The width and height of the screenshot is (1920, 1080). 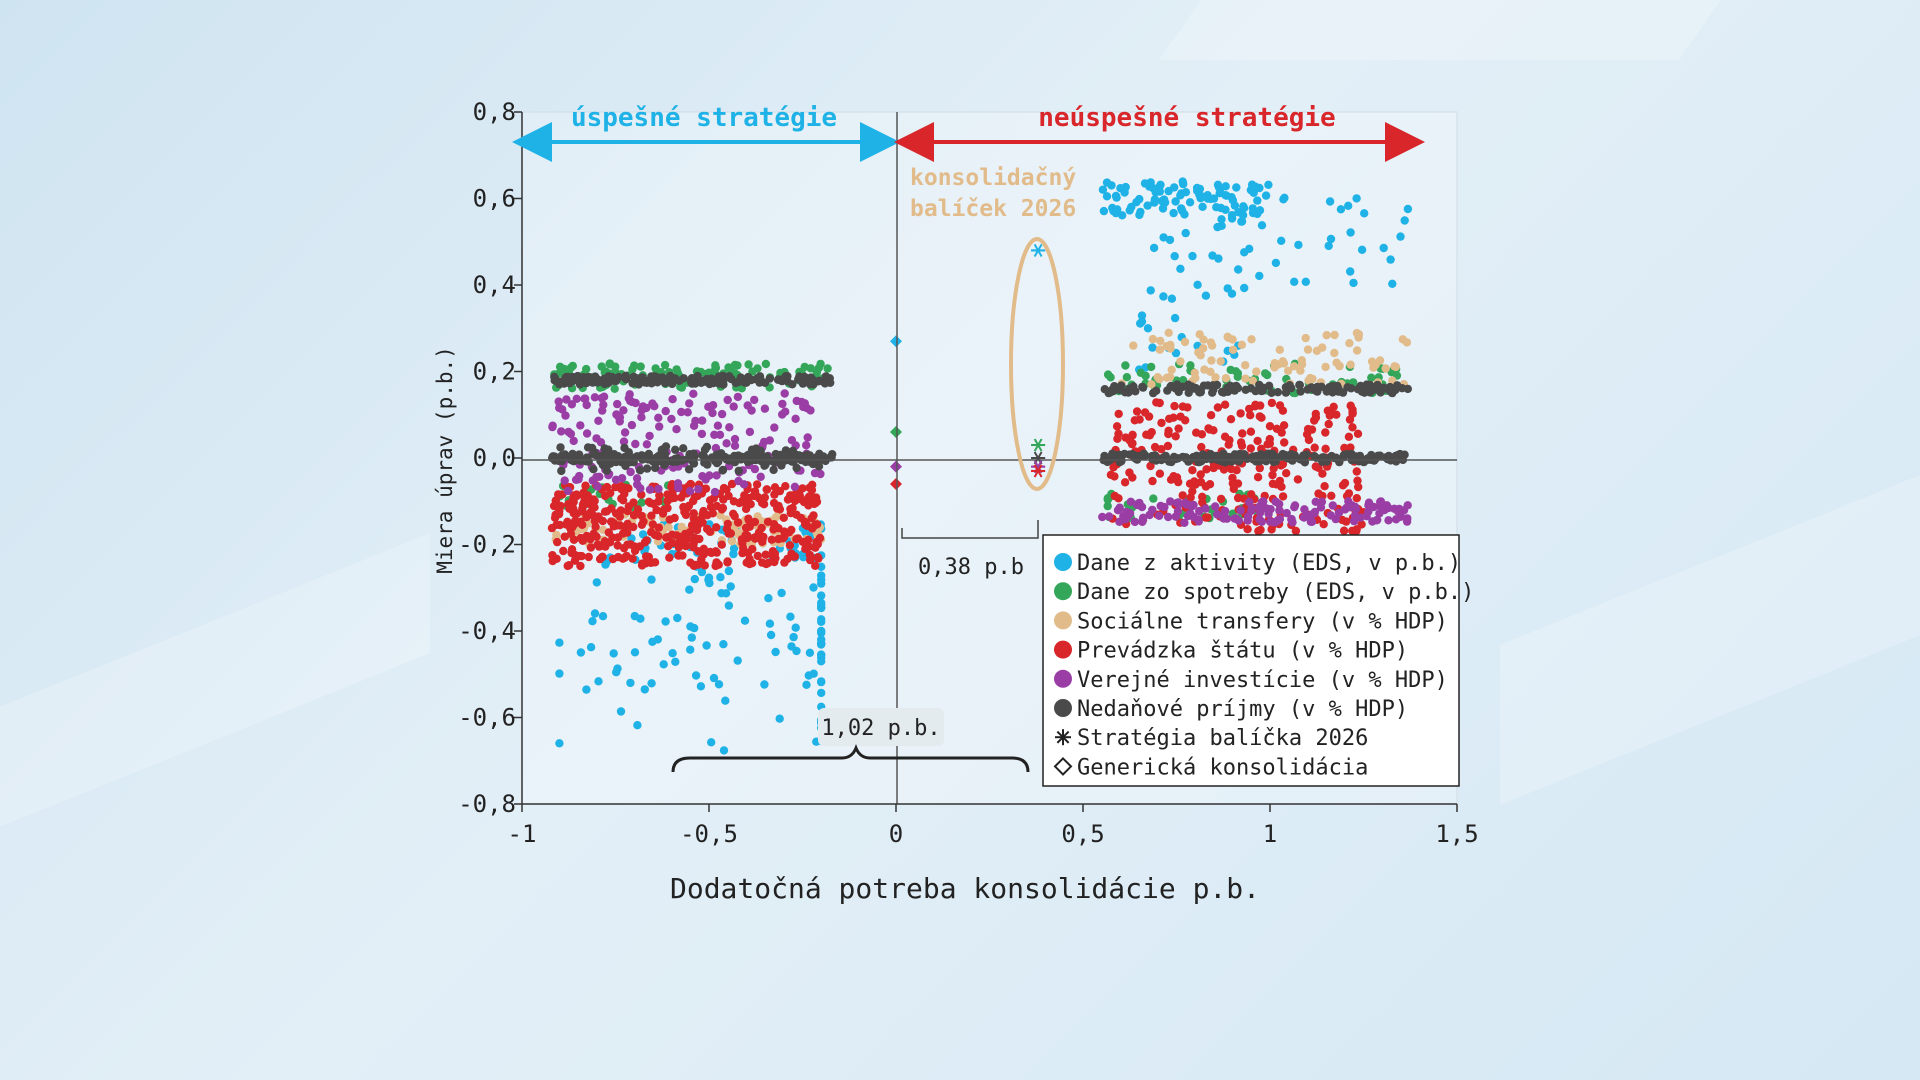 I want to click on x-tick-label: -0,5, so click(x=709, y=834).